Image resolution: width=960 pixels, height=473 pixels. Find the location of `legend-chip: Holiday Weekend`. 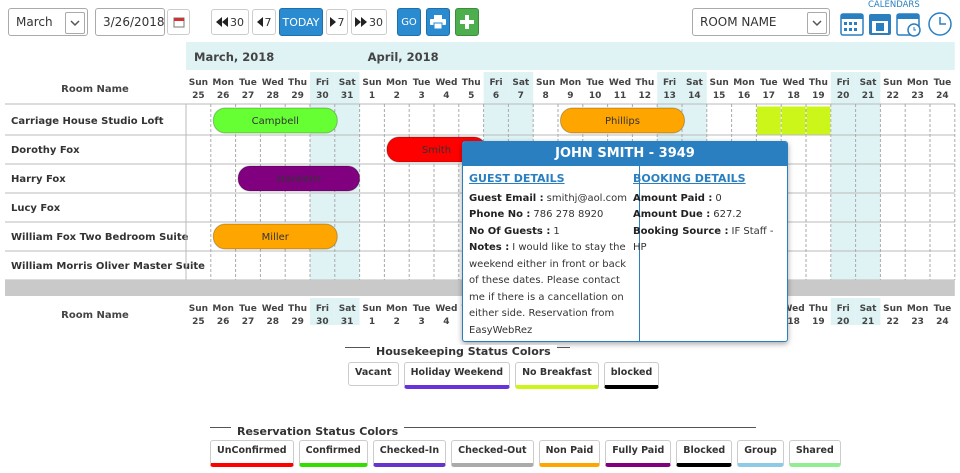

legend-chip: Holiday Weekend is located at coordinates (457, 375).